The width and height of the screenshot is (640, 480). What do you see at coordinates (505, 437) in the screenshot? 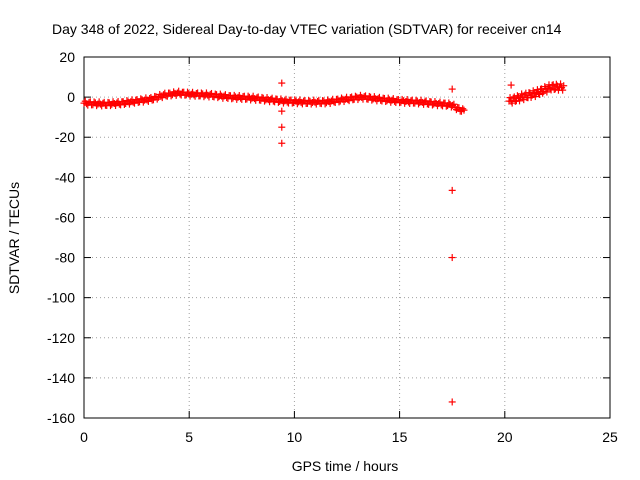
I see `x-tick-label: 20` at bounding box center [505, 437].